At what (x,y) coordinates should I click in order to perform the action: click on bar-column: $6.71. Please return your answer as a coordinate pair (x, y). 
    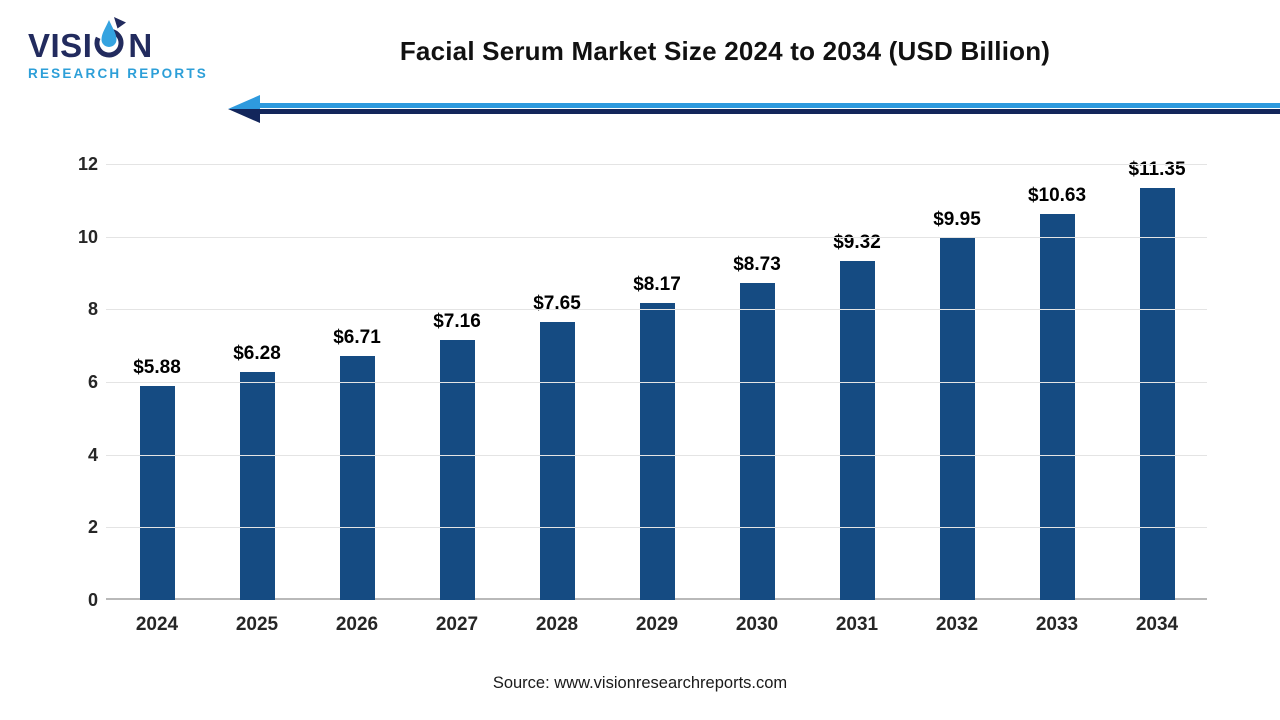
    Looking at the image, I should click on (357, 463).